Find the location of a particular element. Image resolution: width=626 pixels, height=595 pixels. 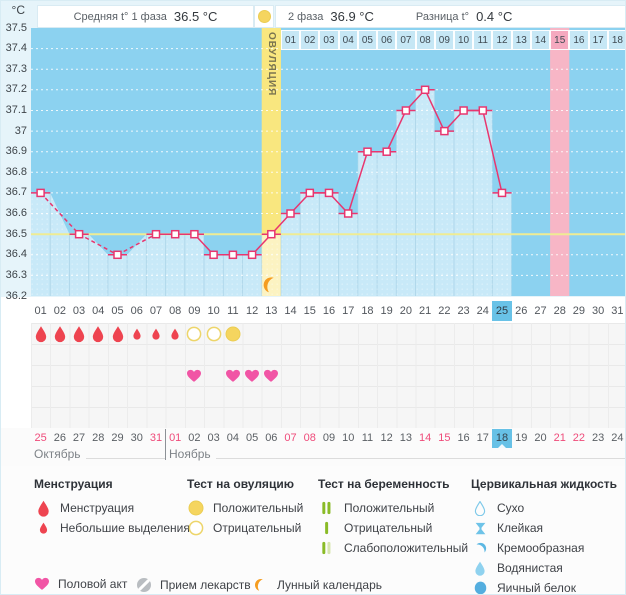

calendar-date-cell: 31 is located at coordinates (156, 438).